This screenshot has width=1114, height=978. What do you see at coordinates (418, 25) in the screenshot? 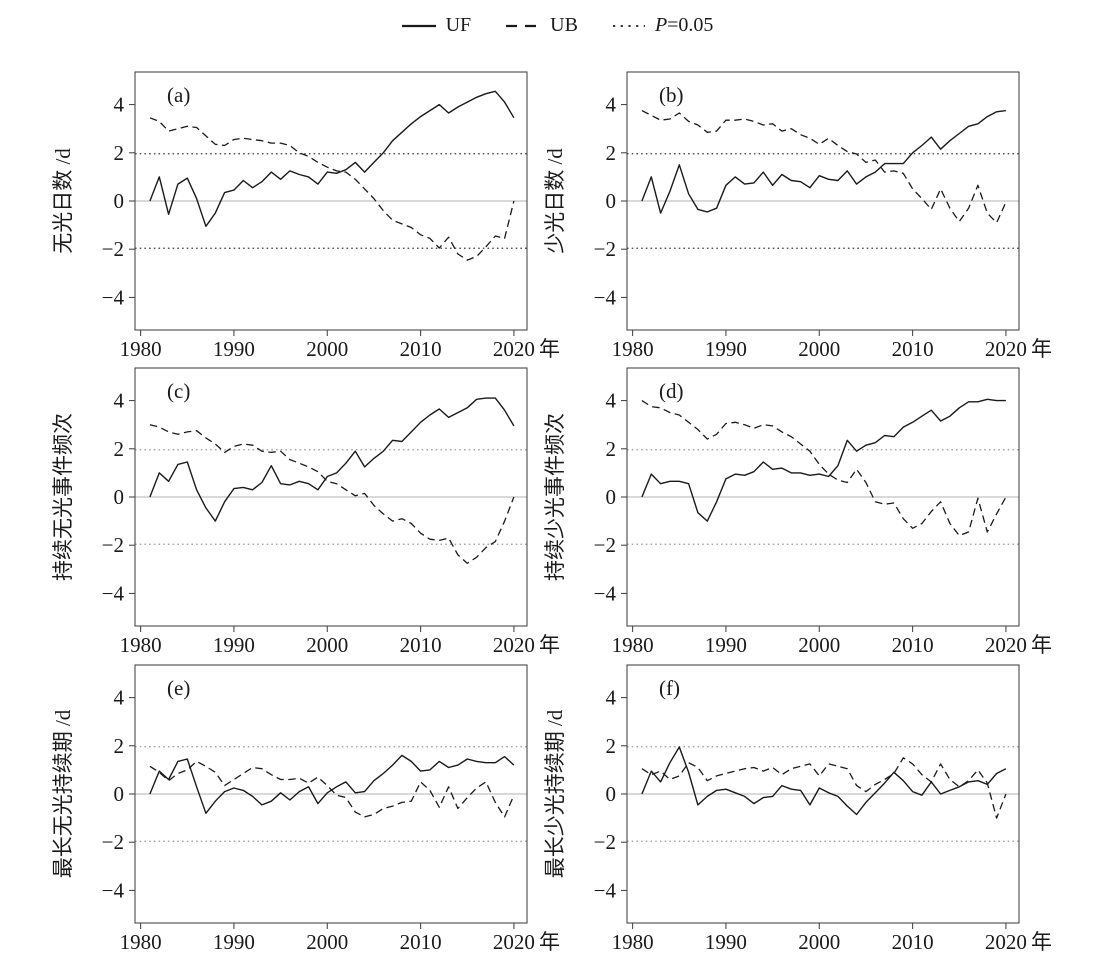
I see `solid-line-icon` at bounding box center [418, 25].